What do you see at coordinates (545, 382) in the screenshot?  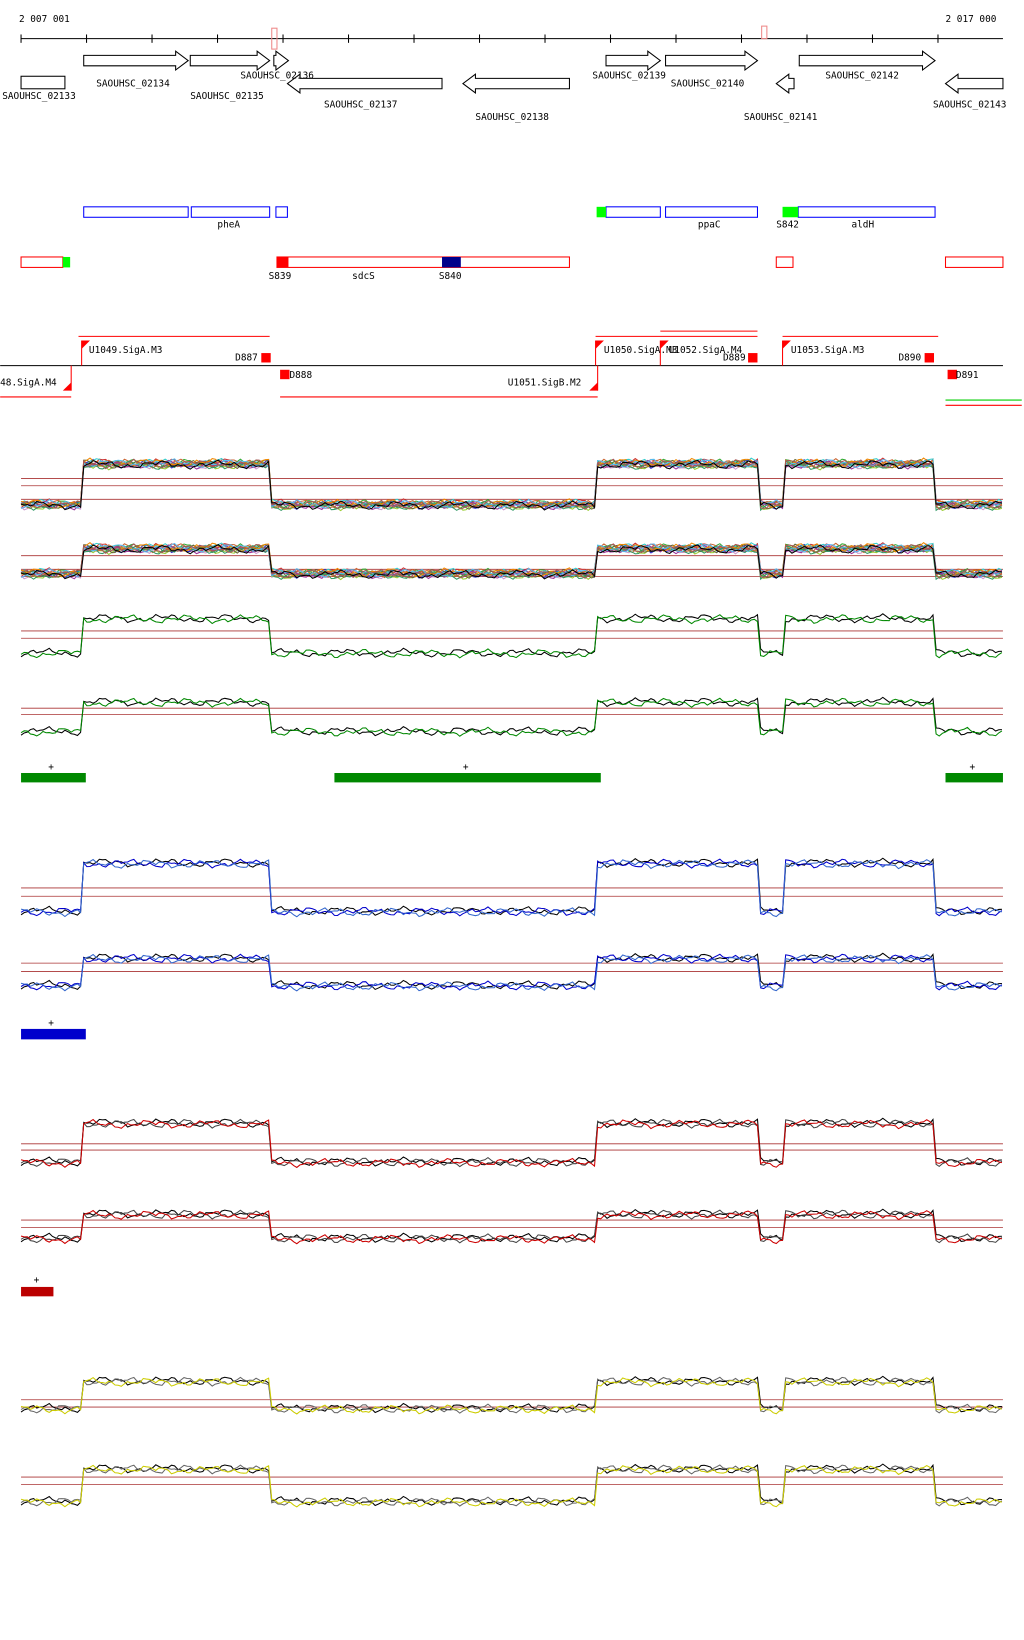 I see `promoter-label: U1051.SigB.M2` at bounding box center [545, 382].